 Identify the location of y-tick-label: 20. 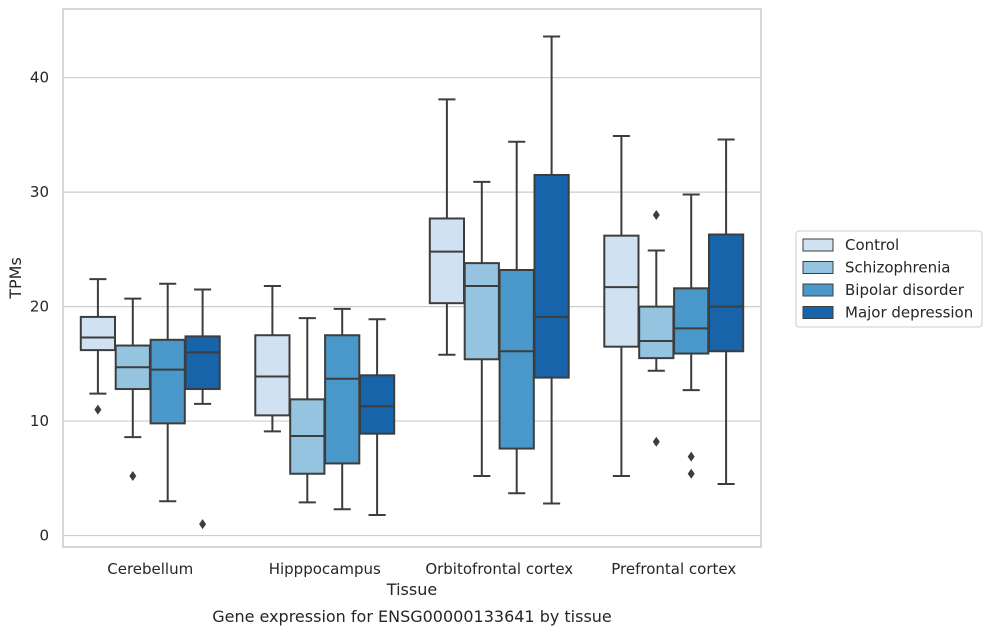
(39, 307).